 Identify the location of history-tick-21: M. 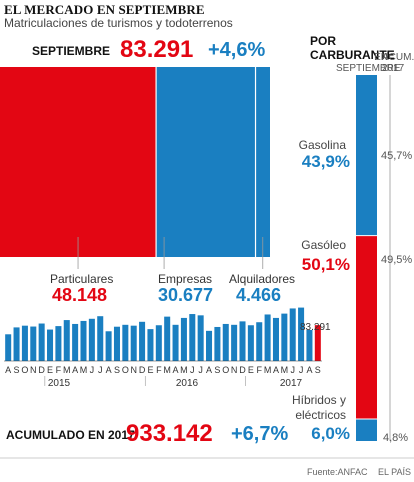
(184, 370).